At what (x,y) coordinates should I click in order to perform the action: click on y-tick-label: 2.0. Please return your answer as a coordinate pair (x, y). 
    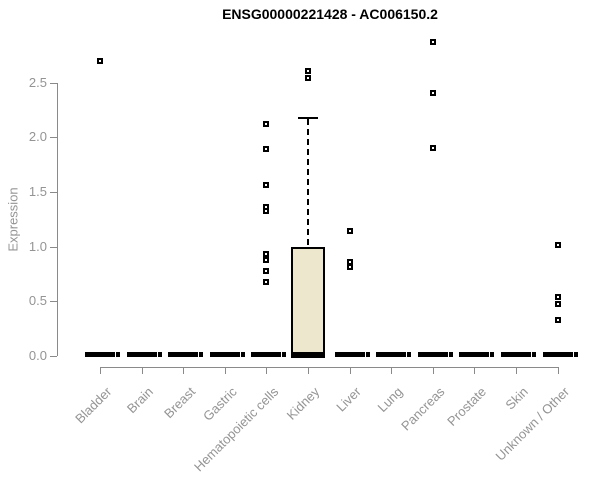
    Looking at the image, I should click on (37, 137).